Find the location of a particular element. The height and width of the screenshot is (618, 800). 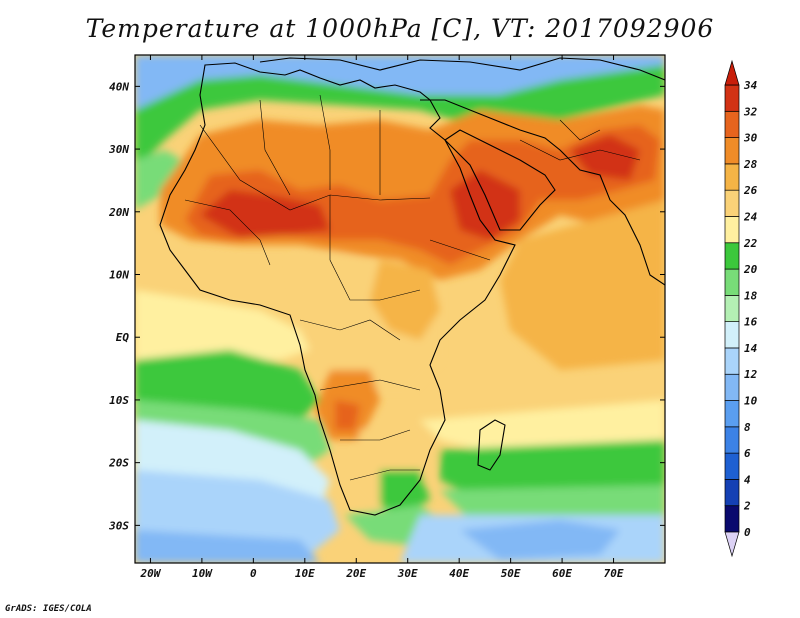

lon-tick-label: 60E is located at coordinates (562, 573).